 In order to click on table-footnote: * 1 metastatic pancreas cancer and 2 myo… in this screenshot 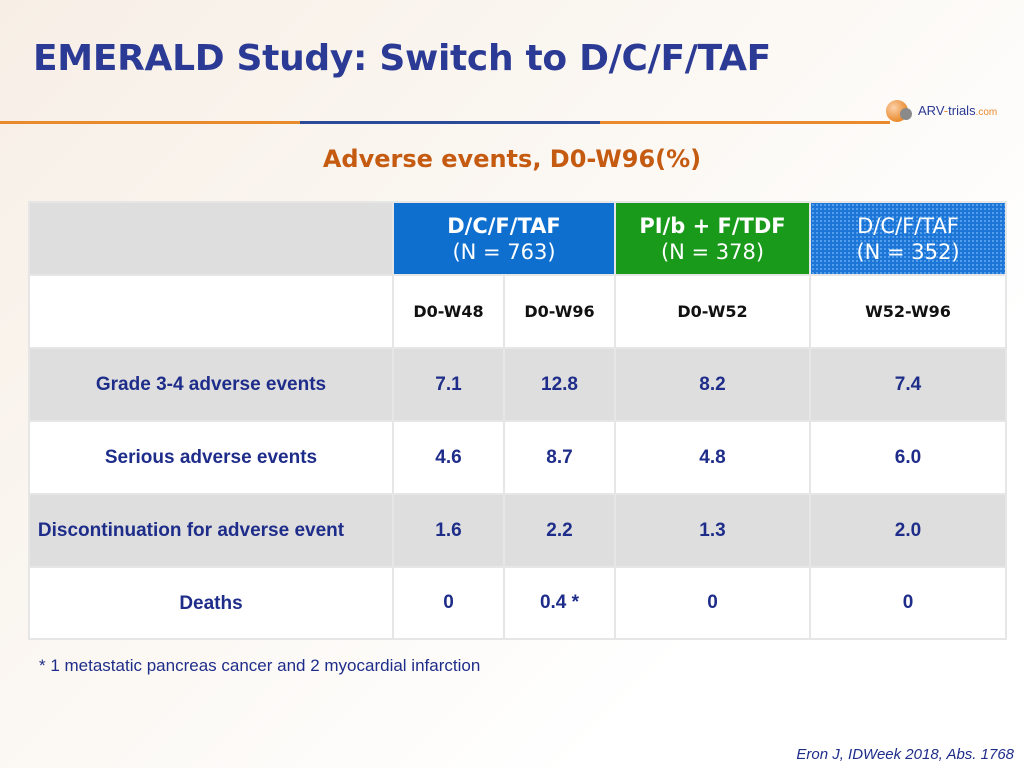, I will do `click(260, 665)`.